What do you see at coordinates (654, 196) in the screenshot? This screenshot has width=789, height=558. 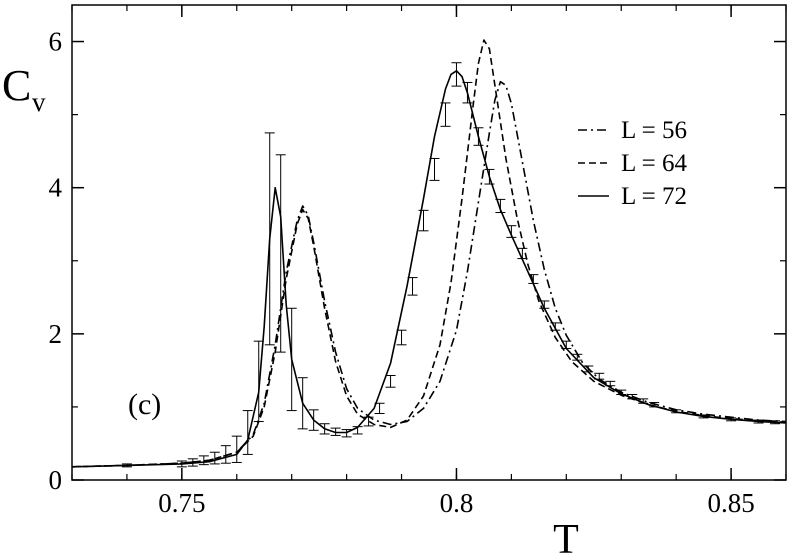 I see `legend-label: L = 72` at bounding box center [654, 196].